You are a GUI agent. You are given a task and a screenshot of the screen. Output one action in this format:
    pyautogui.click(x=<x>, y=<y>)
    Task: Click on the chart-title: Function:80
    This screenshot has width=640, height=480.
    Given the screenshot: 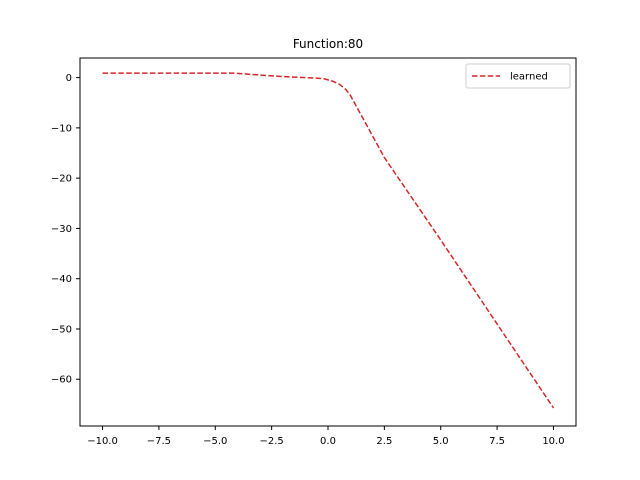 What is the action you would take?
    pyautogui.click(x=328, y=44)
    